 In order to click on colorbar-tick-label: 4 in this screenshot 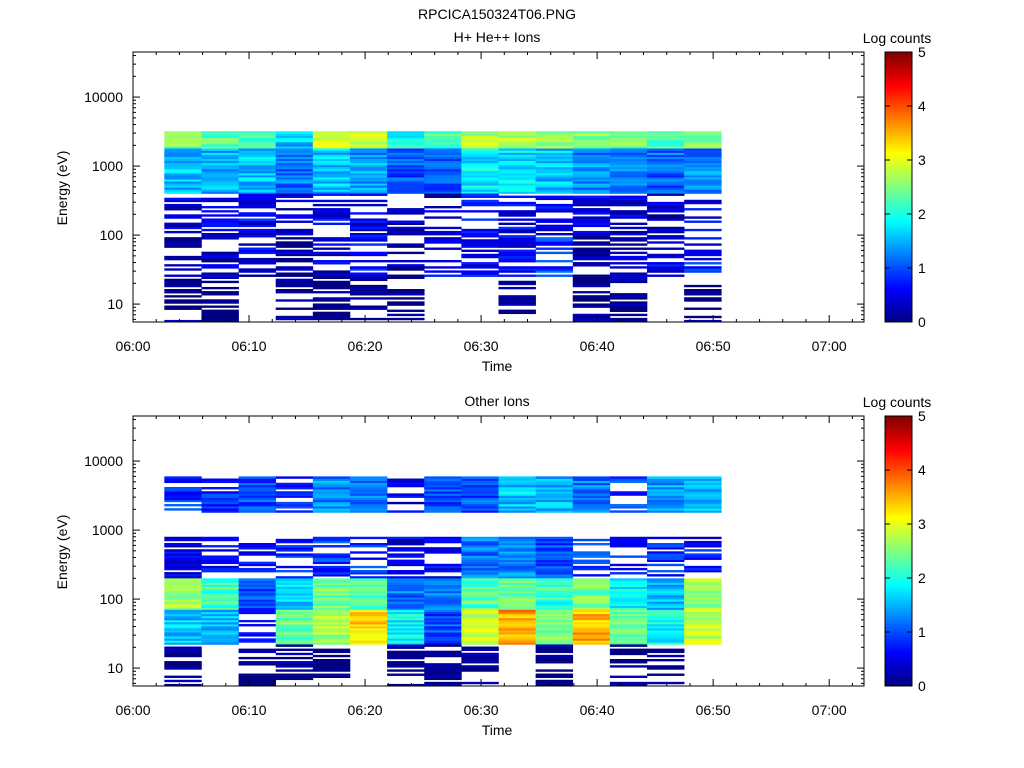, I will do `click(922, 106)`.